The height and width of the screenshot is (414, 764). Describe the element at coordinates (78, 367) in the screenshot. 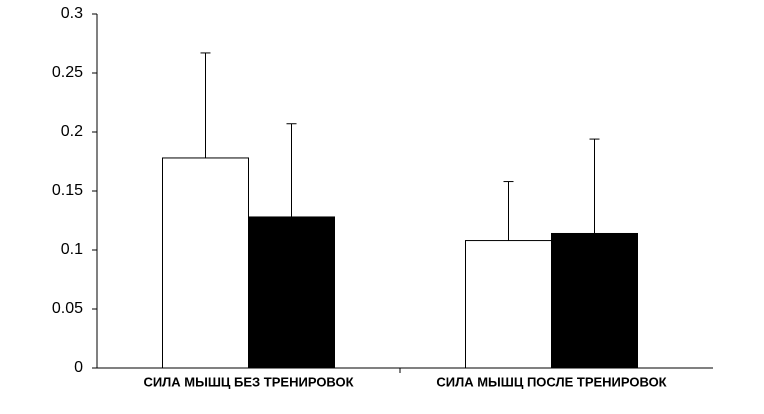

I see `y-tick-label: 0` at that location.